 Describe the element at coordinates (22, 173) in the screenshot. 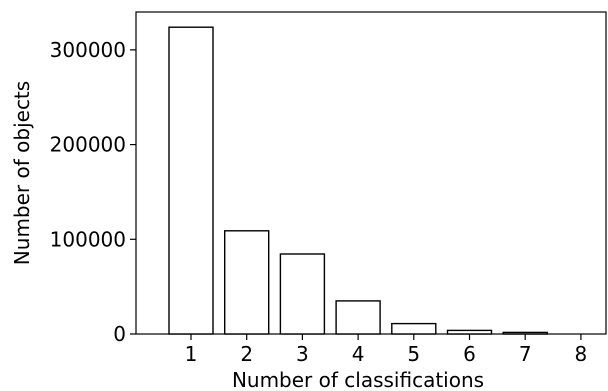

I see `y-axis-title: Number of objects` at that location.